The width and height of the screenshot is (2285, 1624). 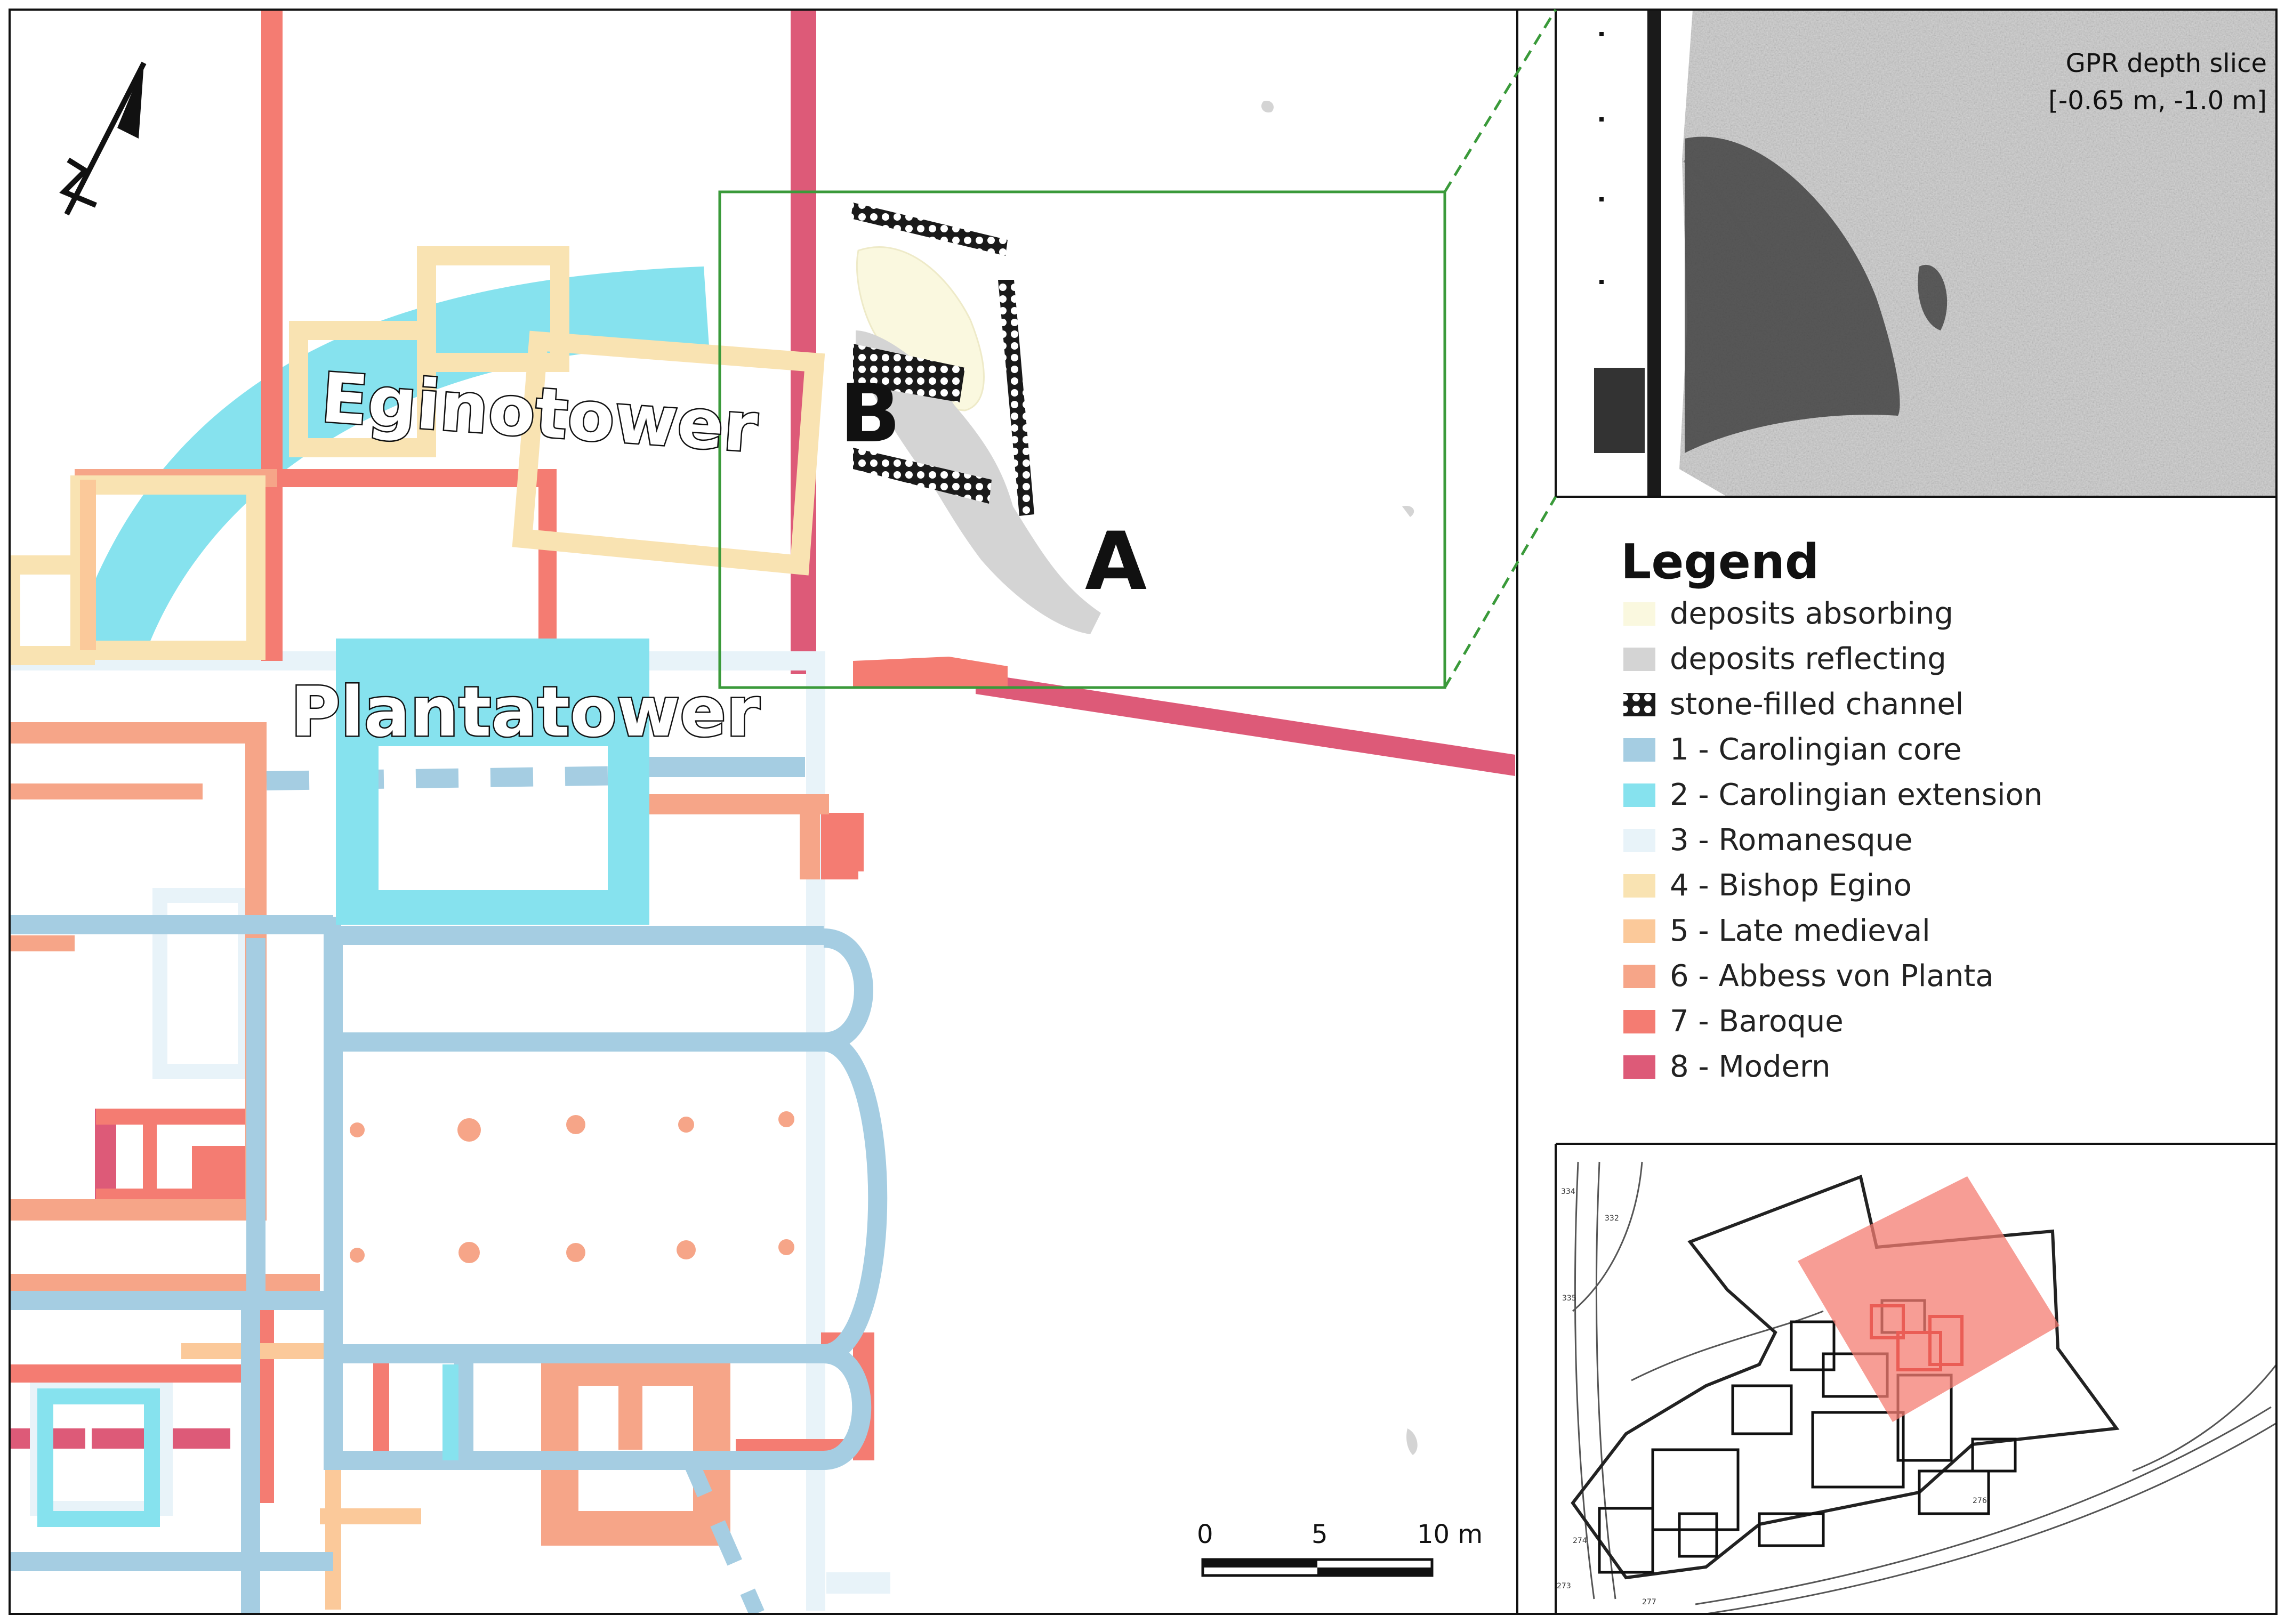 I want to click on parcel-335: 335, so click(x=1569, y=1298).